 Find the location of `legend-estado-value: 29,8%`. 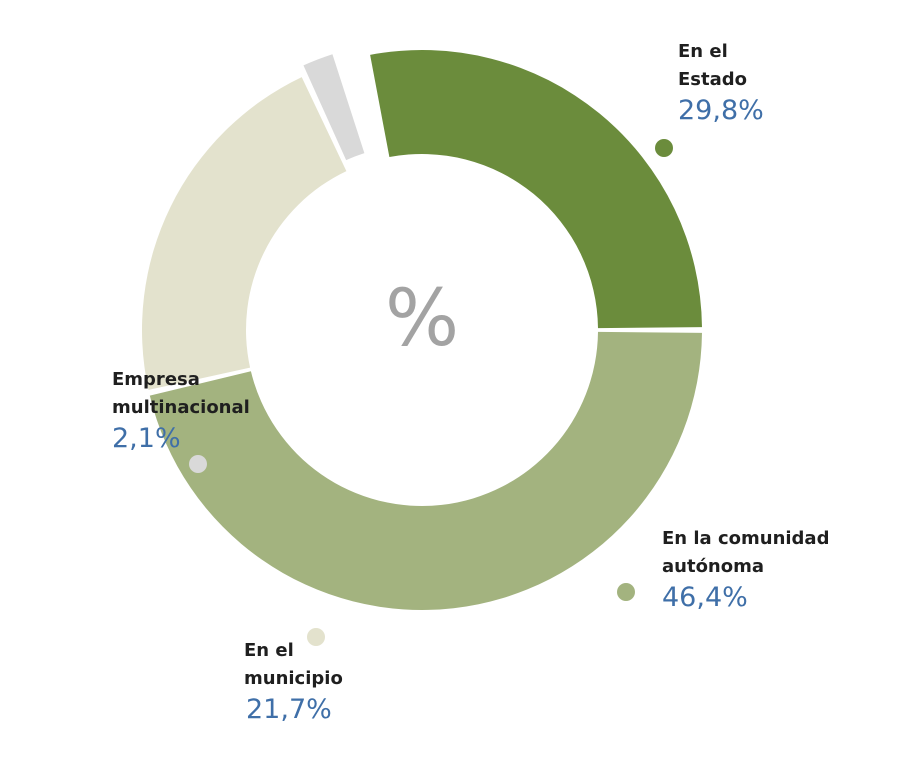

legend-estado-value: 29,8% is located at coordinates (721, 110).